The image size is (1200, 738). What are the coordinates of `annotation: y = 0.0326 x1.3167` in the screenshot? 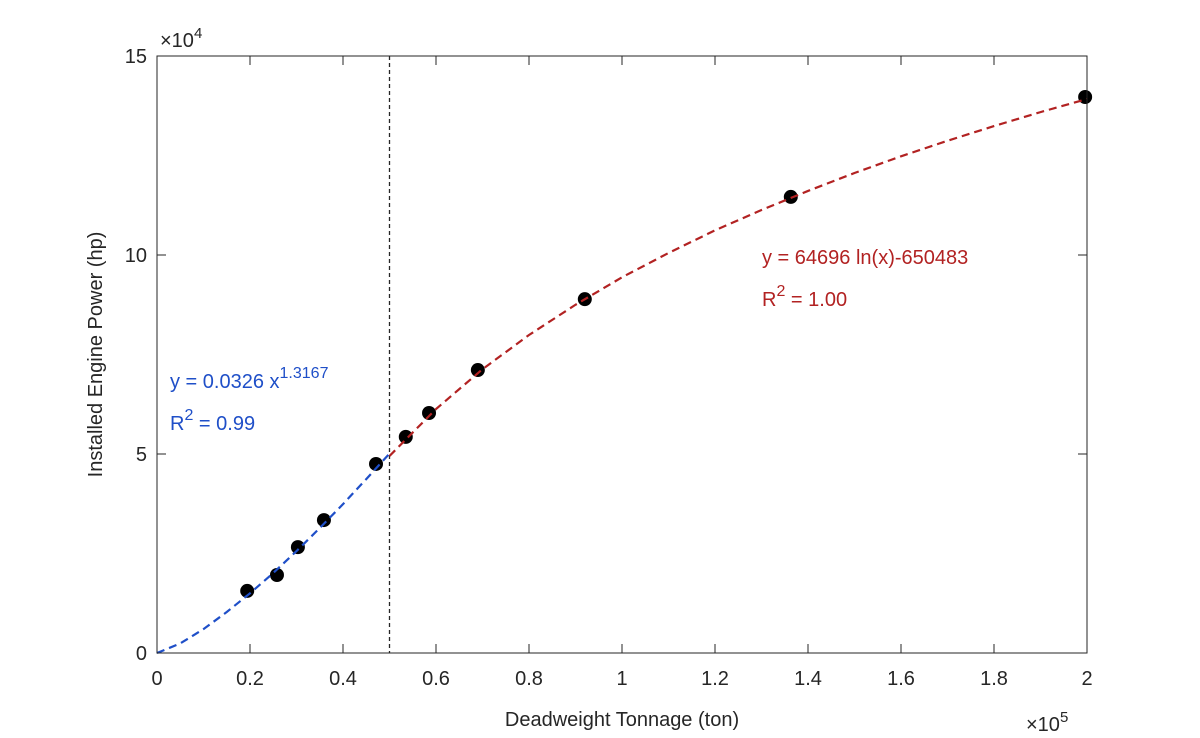 It's located at (249, 379).